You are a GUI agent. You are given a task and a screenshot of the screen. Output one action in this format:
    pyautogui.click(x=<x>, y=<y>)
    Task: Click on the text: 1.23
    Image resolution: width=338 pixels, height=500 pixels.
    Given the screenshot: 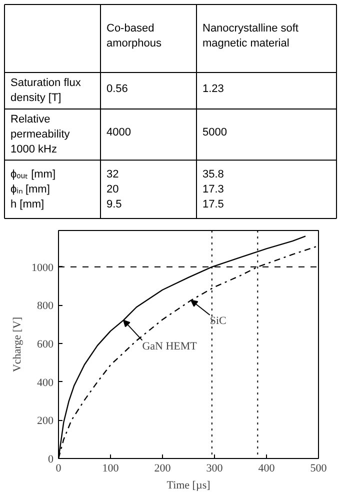 What is the action you would take?
    pyautogui.click(x=213, y=88)
    